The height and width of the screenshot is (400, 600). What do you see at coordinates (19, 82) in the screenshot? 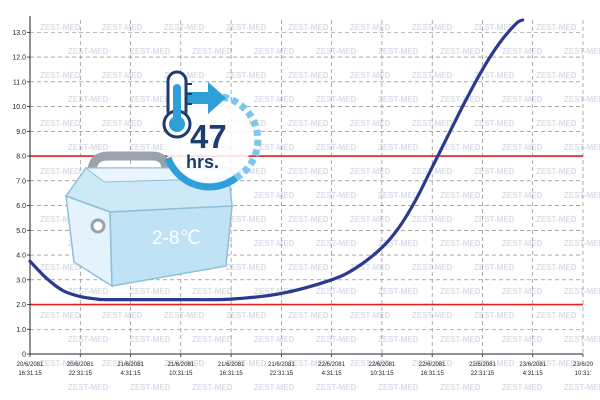
I see `y-tick-label: 11.0` at bounding box center [19, 82].